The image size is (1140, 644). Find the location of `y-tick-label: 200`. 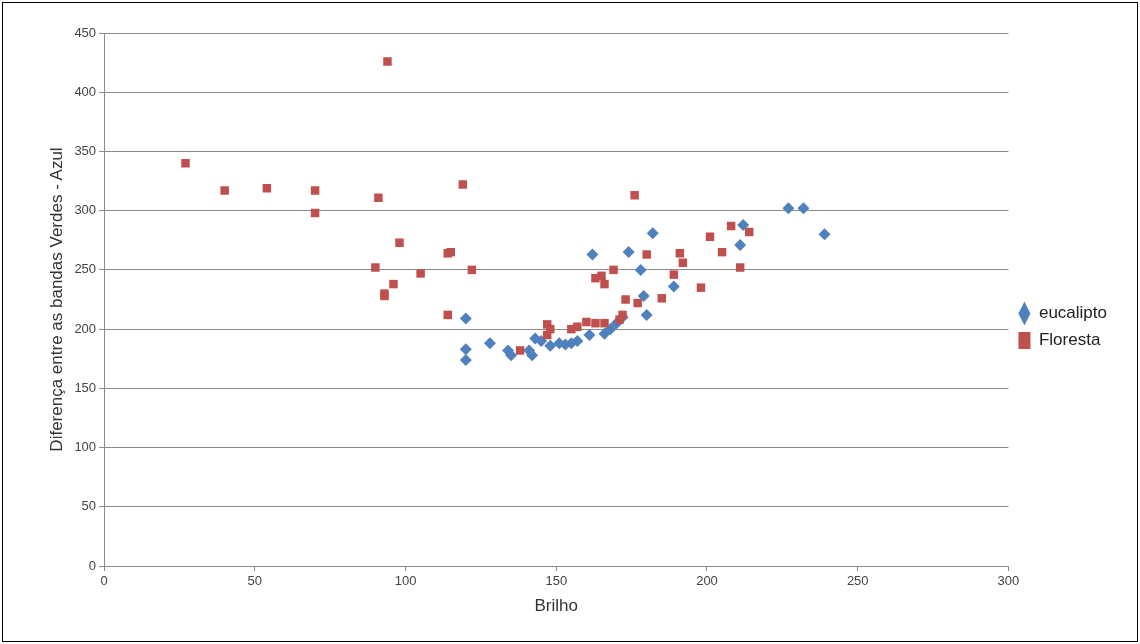

y-tick-label: 200 is located at coordinates (85, 328).